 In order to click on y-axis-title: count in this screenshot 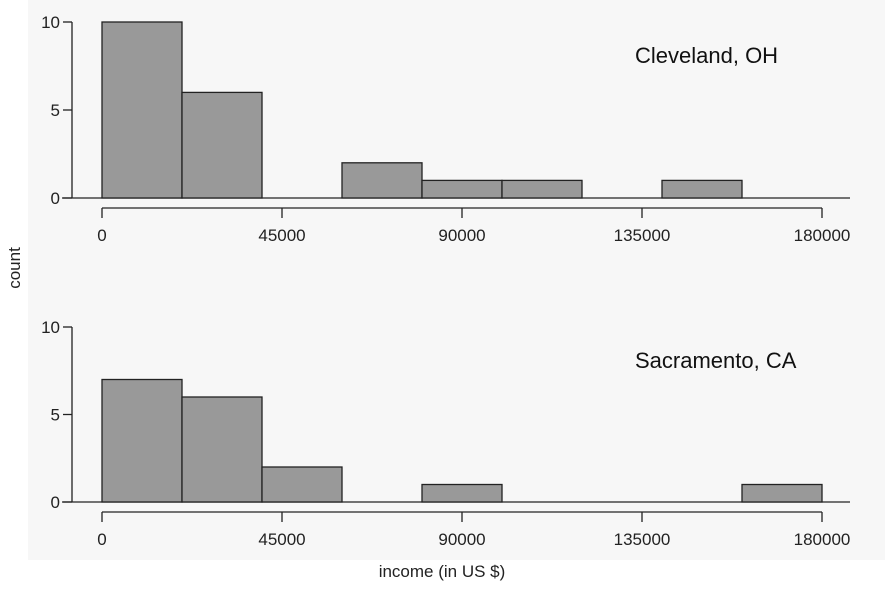, I will do `click(14, 268)`.